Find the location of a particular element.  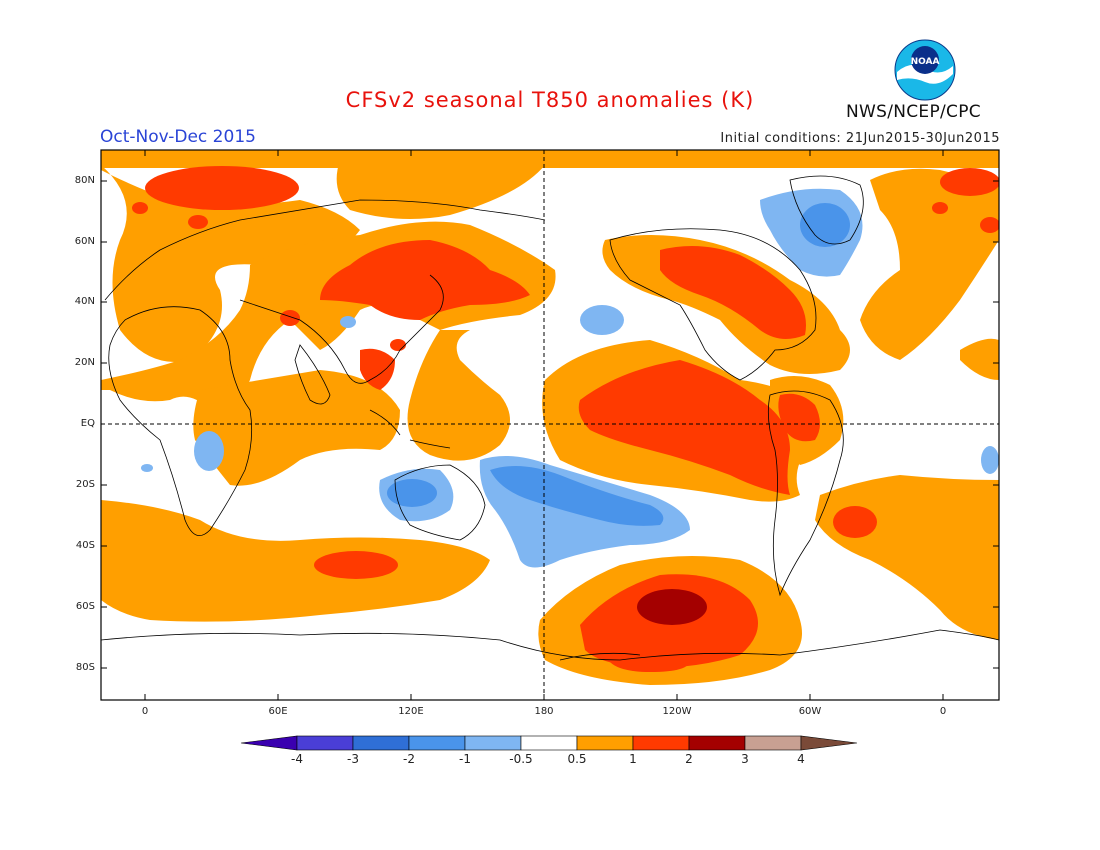

lon-label-120w: 120W is located at coordinates (677, 711).